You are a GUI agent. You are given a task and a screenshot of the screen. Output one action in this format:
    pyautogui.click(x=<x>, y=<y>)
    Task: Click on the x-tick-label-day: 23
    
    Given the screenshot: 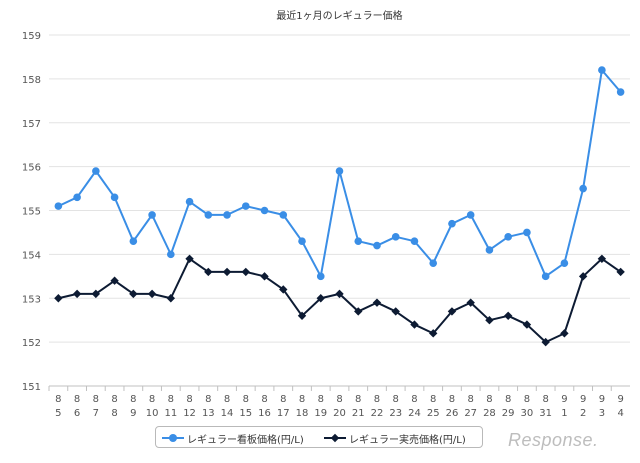 What is the action you would take?
    pyautogui.click(x=395, y=413)
    